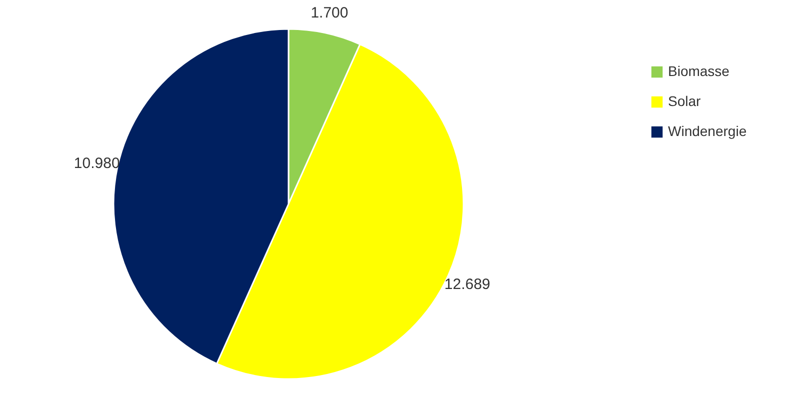  Describe the element at coordinates (467, 285) in the screenshot. I see `data-label: 12.689` at that location.